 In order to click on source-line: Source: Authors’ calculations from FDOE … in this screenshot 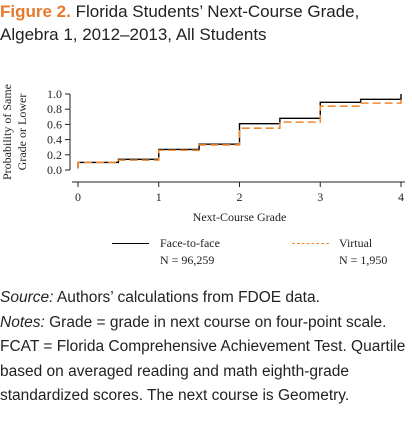, I will do `click(206, 298)`.